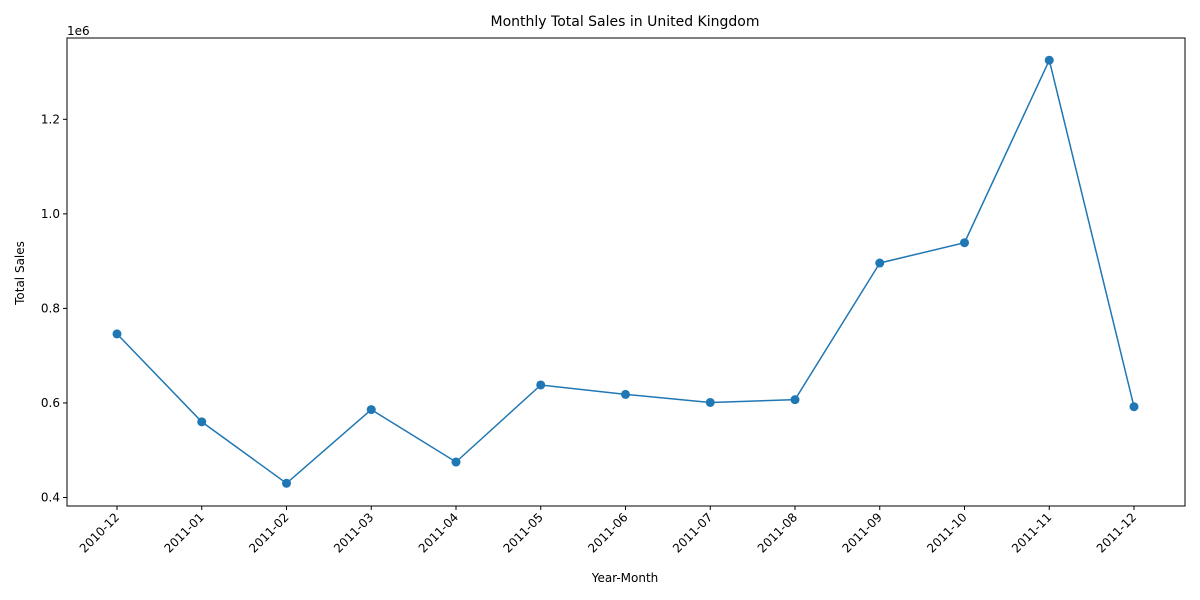 The image size is (1200, 600). What do you see at coordinates (692, 532) in the screenshot?
I see `x-tick-label: 2011-07` at bounding box center [692, 532].